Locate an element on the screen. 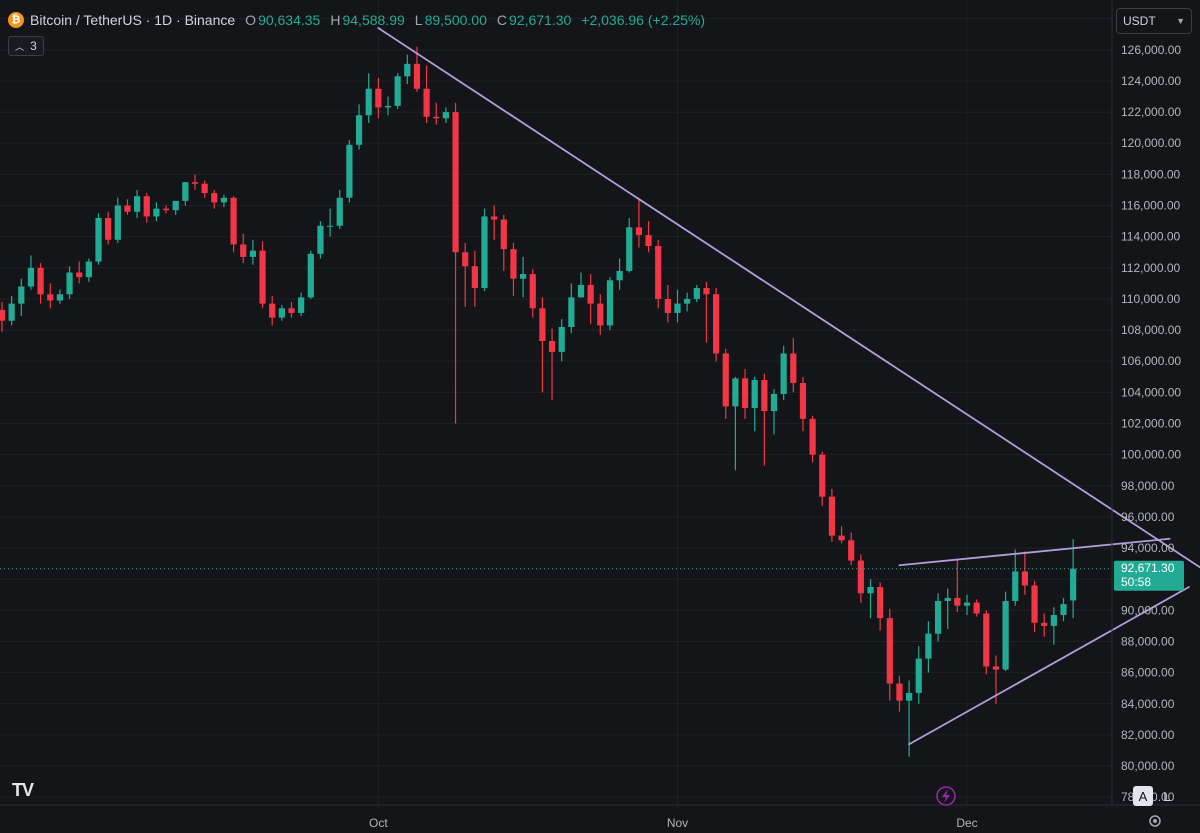 The height and width of the screenshot is (833, 1200). price-tick-label: 120,000.00 is located at coordinates (1151, 143).